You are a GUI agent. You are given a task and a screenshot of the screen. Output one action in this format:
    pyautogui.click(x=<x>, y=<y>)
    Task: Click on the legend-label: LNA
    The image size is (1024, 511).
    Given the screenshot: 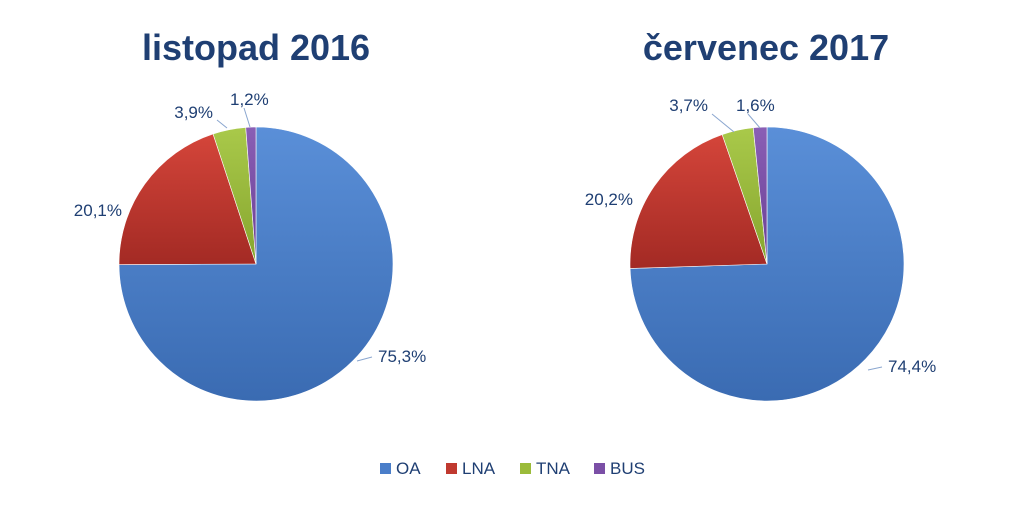 What is the action you would take?
    pyautogui.click(x=479, y=468)
    